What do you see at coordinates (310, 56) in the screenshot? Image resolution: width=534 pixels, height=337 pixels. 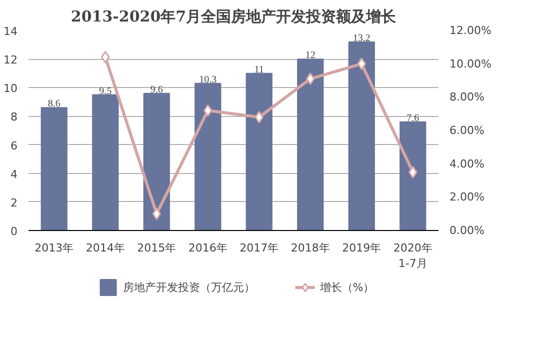 I see `data-label: 12` at bounding box center [310, 56].